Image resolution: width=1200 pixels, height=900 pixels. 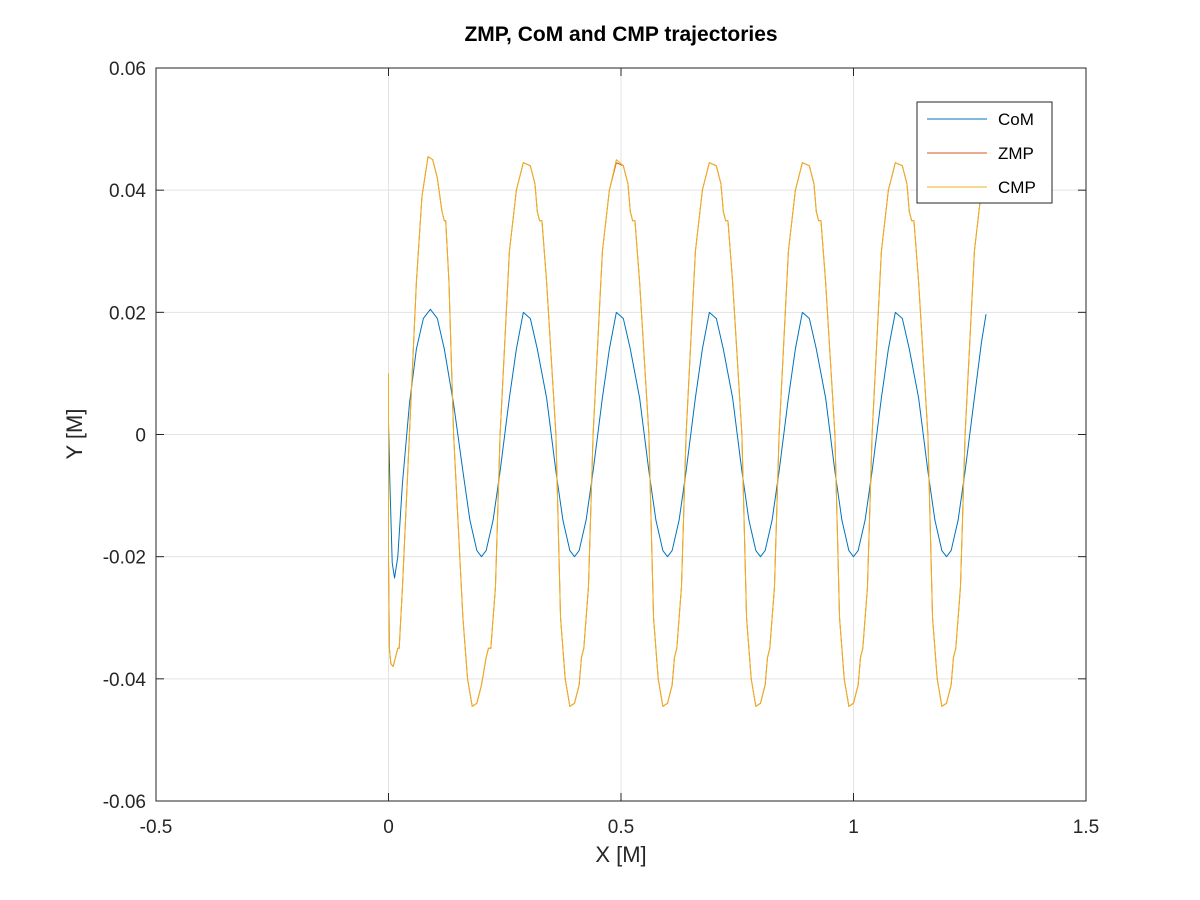 What do you see at coordinates (621, 827) in the screenshot?
I see `x-tick-label: 0.5` at bounding box center [621, 827].